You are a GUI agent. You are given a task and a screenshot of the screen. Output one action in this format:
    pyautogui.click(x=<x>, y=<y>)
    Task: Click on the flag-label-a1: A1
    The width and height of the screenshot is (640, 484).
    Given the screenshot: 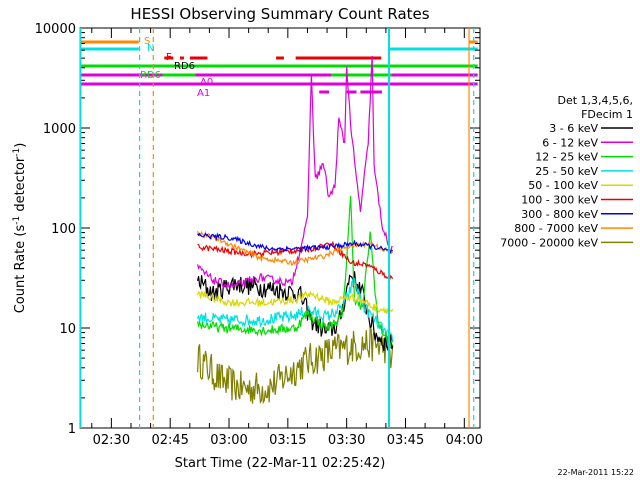 What is the action you would take?
    pyautogui.click(x=203, y=93)
    